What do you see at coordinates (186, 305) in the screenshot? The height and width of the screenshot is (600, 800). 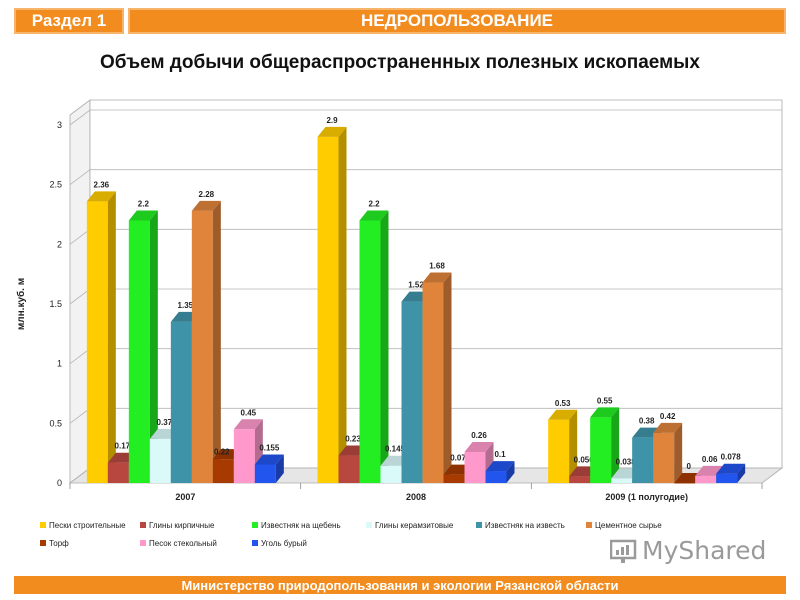 I see `data-label: 1.35` at bounding box center [186, 305].